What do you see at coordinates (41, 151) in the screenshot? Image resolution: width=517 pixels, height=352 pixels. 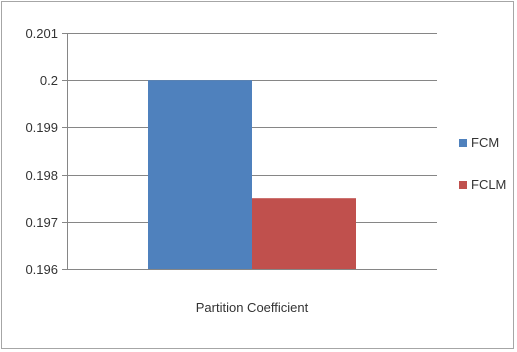 I see `y-axis-ticks: 0.196 0.197 0.198 0.199 0.2 0.201` at bounding box center [41, 151].